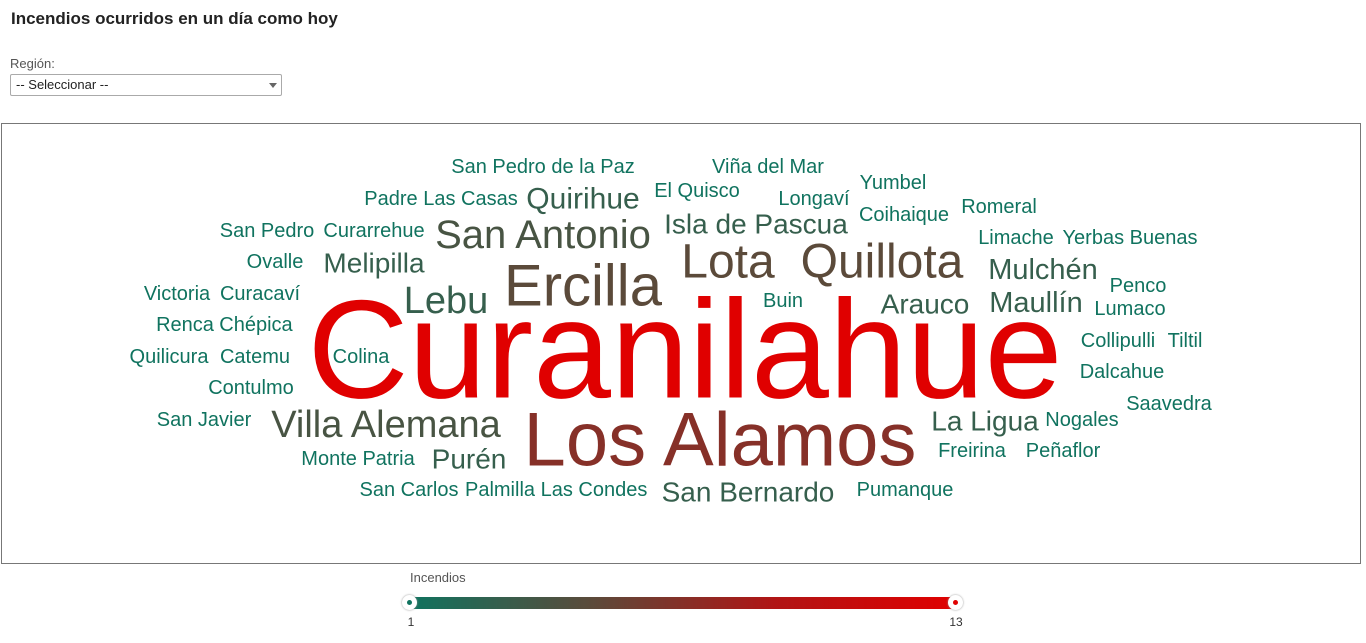 The height and width of the screenshot is (643, 1366). I want to click on word-el-quisco: El Quisco, so click(697, 191).